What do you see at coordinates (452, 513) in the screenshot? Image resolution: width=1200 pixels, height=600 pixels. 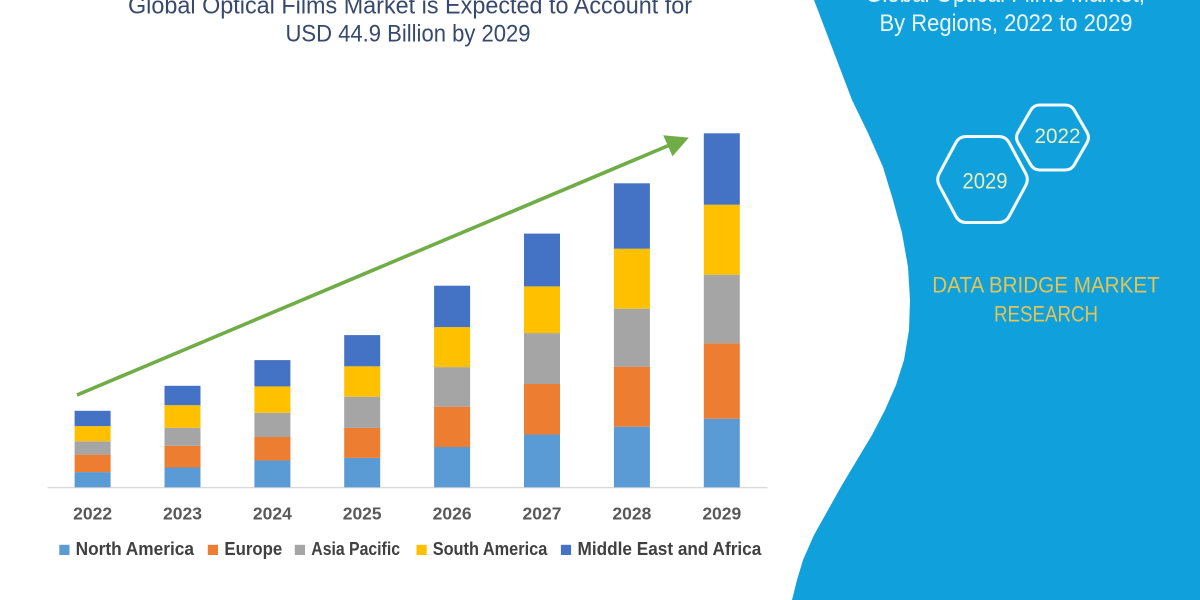 I see `svg-text: 2026` at bounding box center [452, 513].